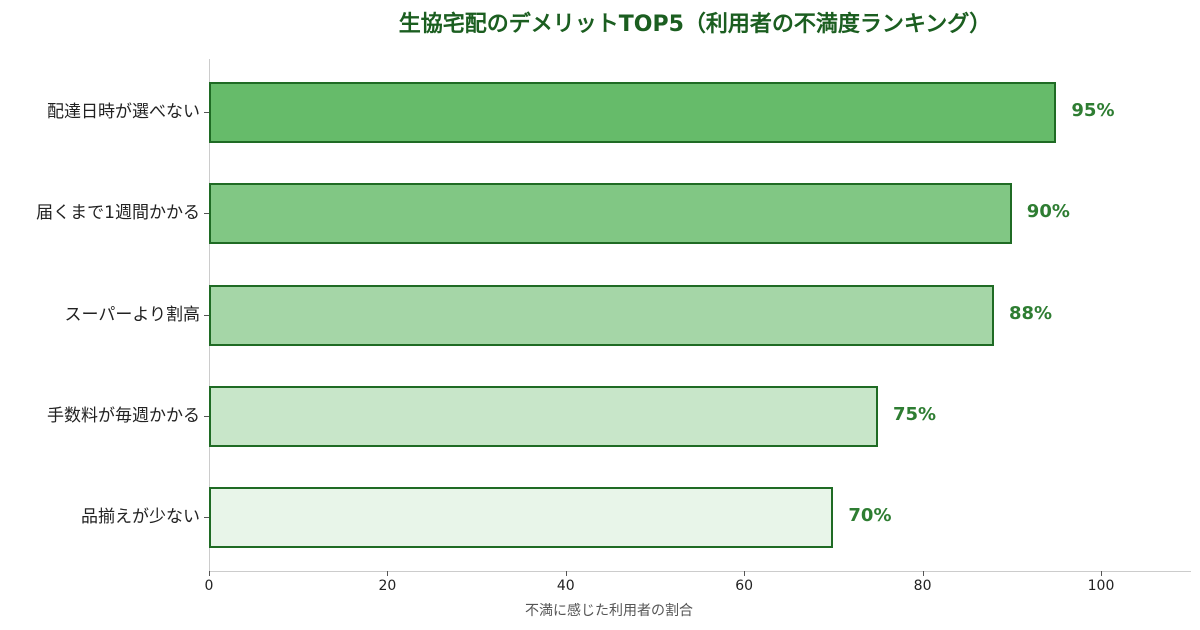 The image size is (1200, 630). Describe the element at coordinates (695, 24) in the screenshot. I see `chart-title: 生協宅配のデメリットTOP5（利用者の不満度ランキング）` at that location.